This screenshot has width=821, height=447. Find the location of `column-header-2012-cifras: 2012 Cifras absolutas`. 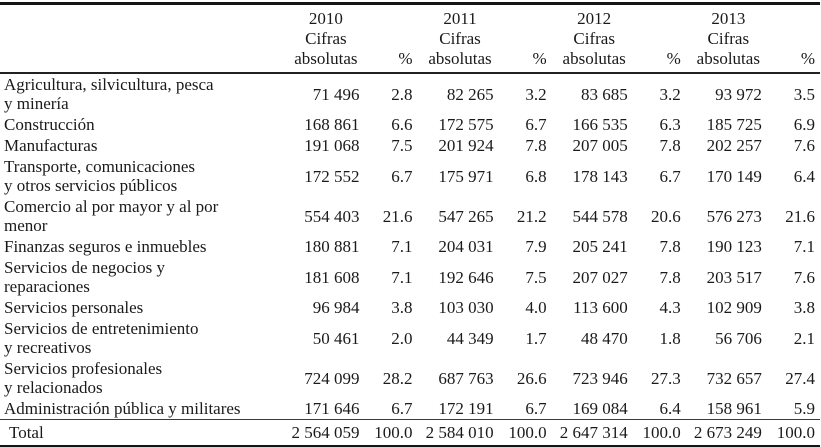

column-header-2012-cifras: 2012 Cifras absolutas is located at coordinates (594, 38).